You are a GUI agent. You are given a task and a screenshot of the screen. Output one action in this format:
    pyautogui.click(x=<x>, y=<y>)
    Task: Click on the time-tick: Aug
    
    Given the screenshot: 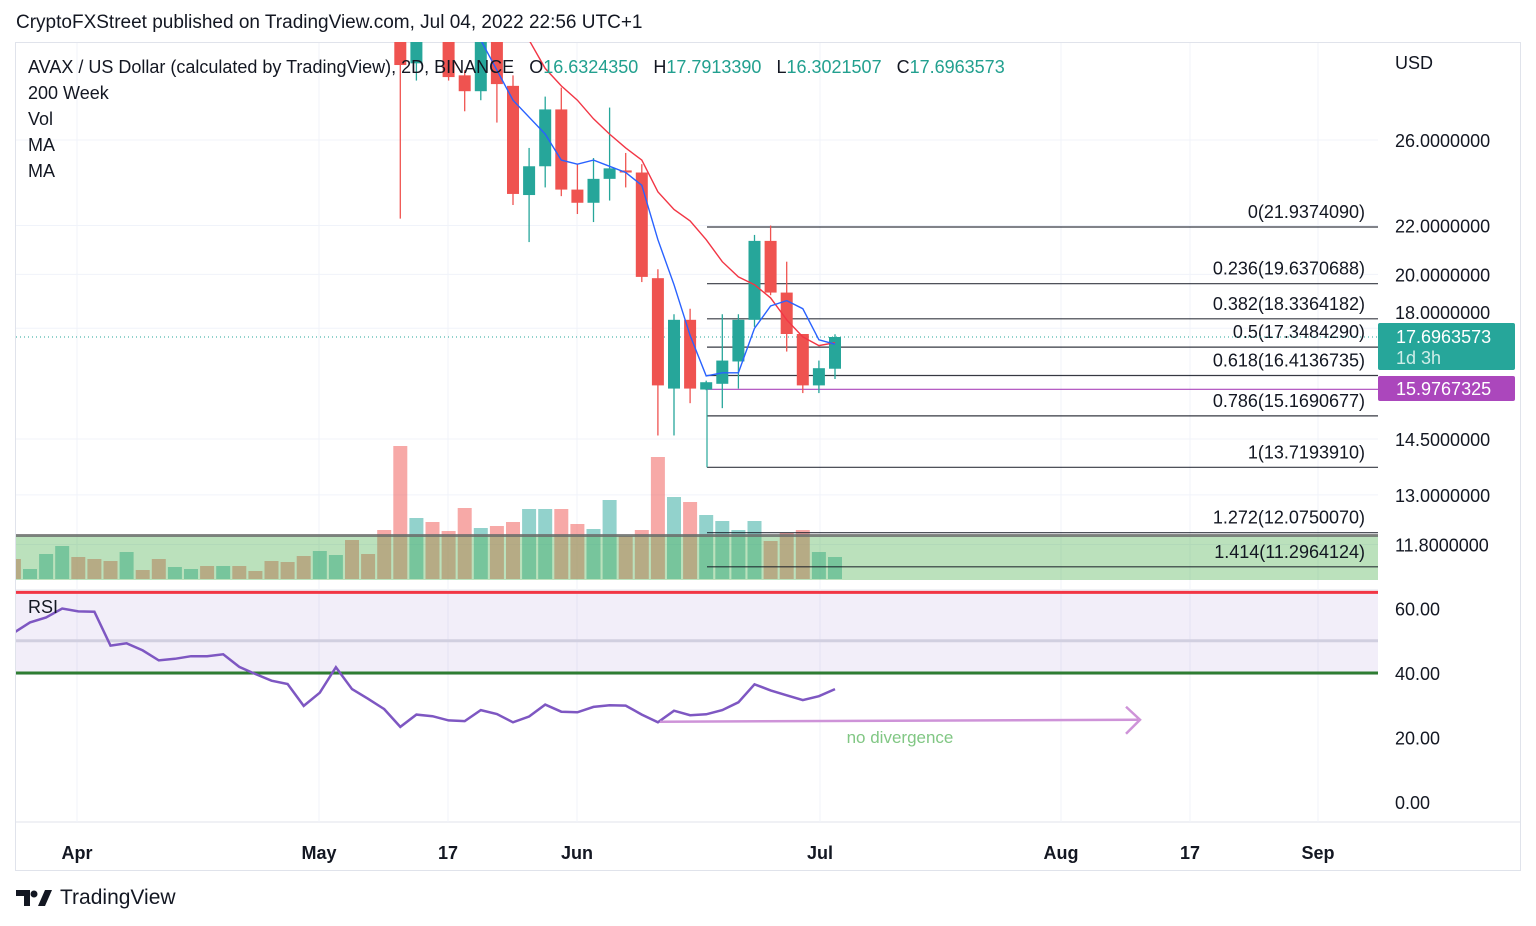 What is the action you would take?
    pyautogui.click(x=1061, y=853)
    